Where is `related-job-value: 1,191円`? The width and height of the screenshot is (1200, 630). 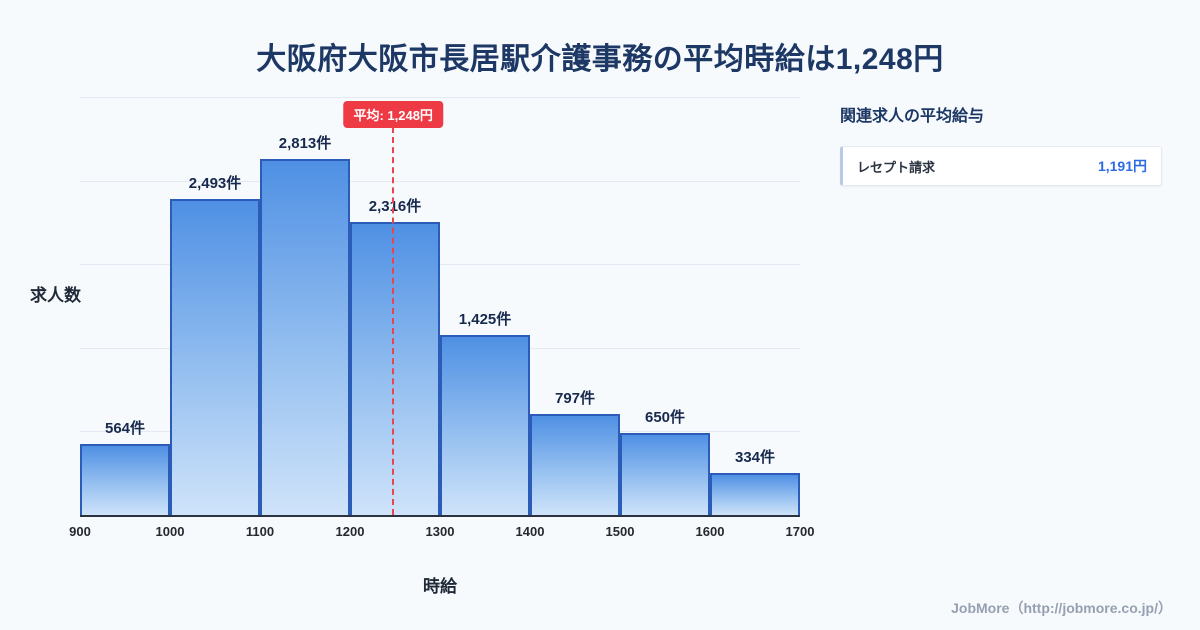 related-job-value: 1,191円 is located at coordinates (1122, 166).